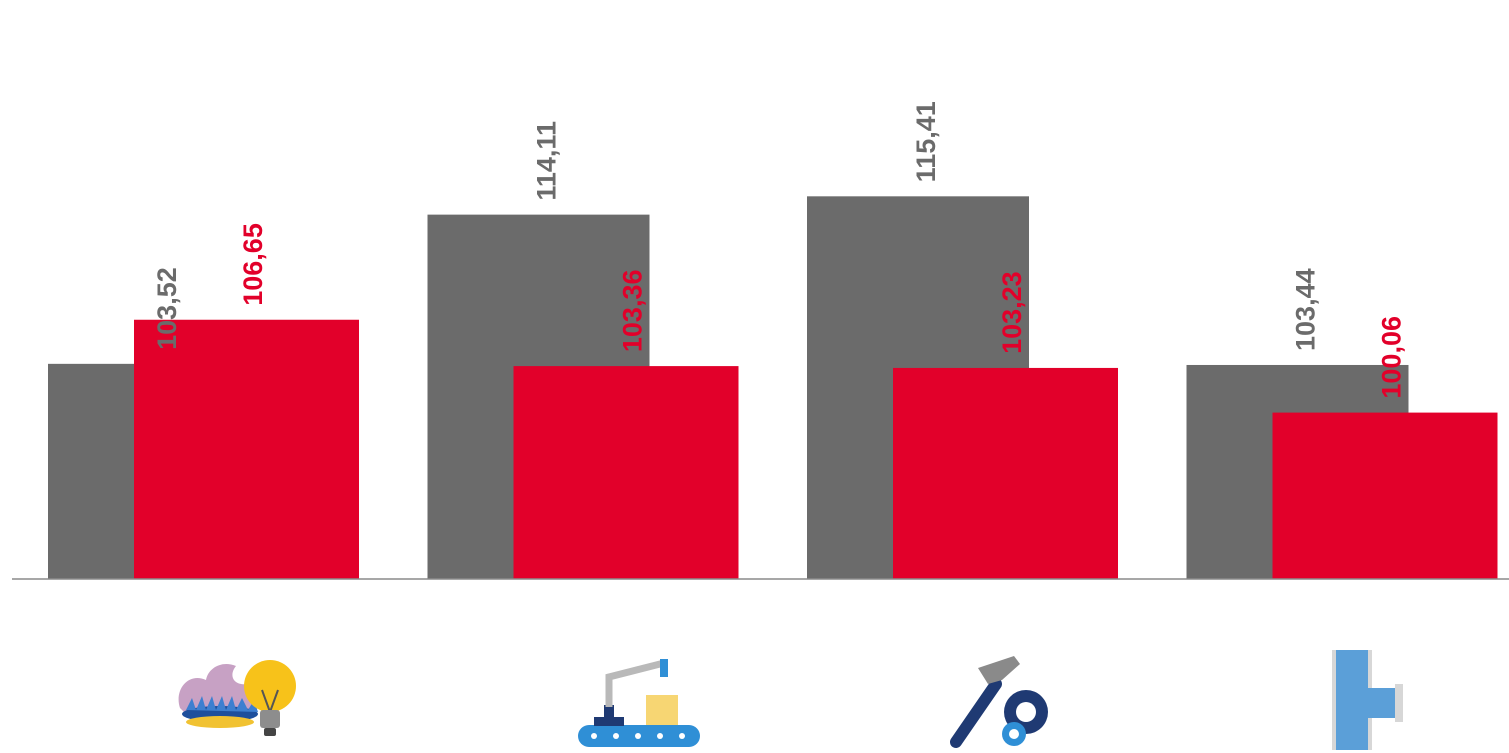 This screenshot has height=753, width=1509. I want to click on value-label-s1-2: 114,11, so click(547, 161).